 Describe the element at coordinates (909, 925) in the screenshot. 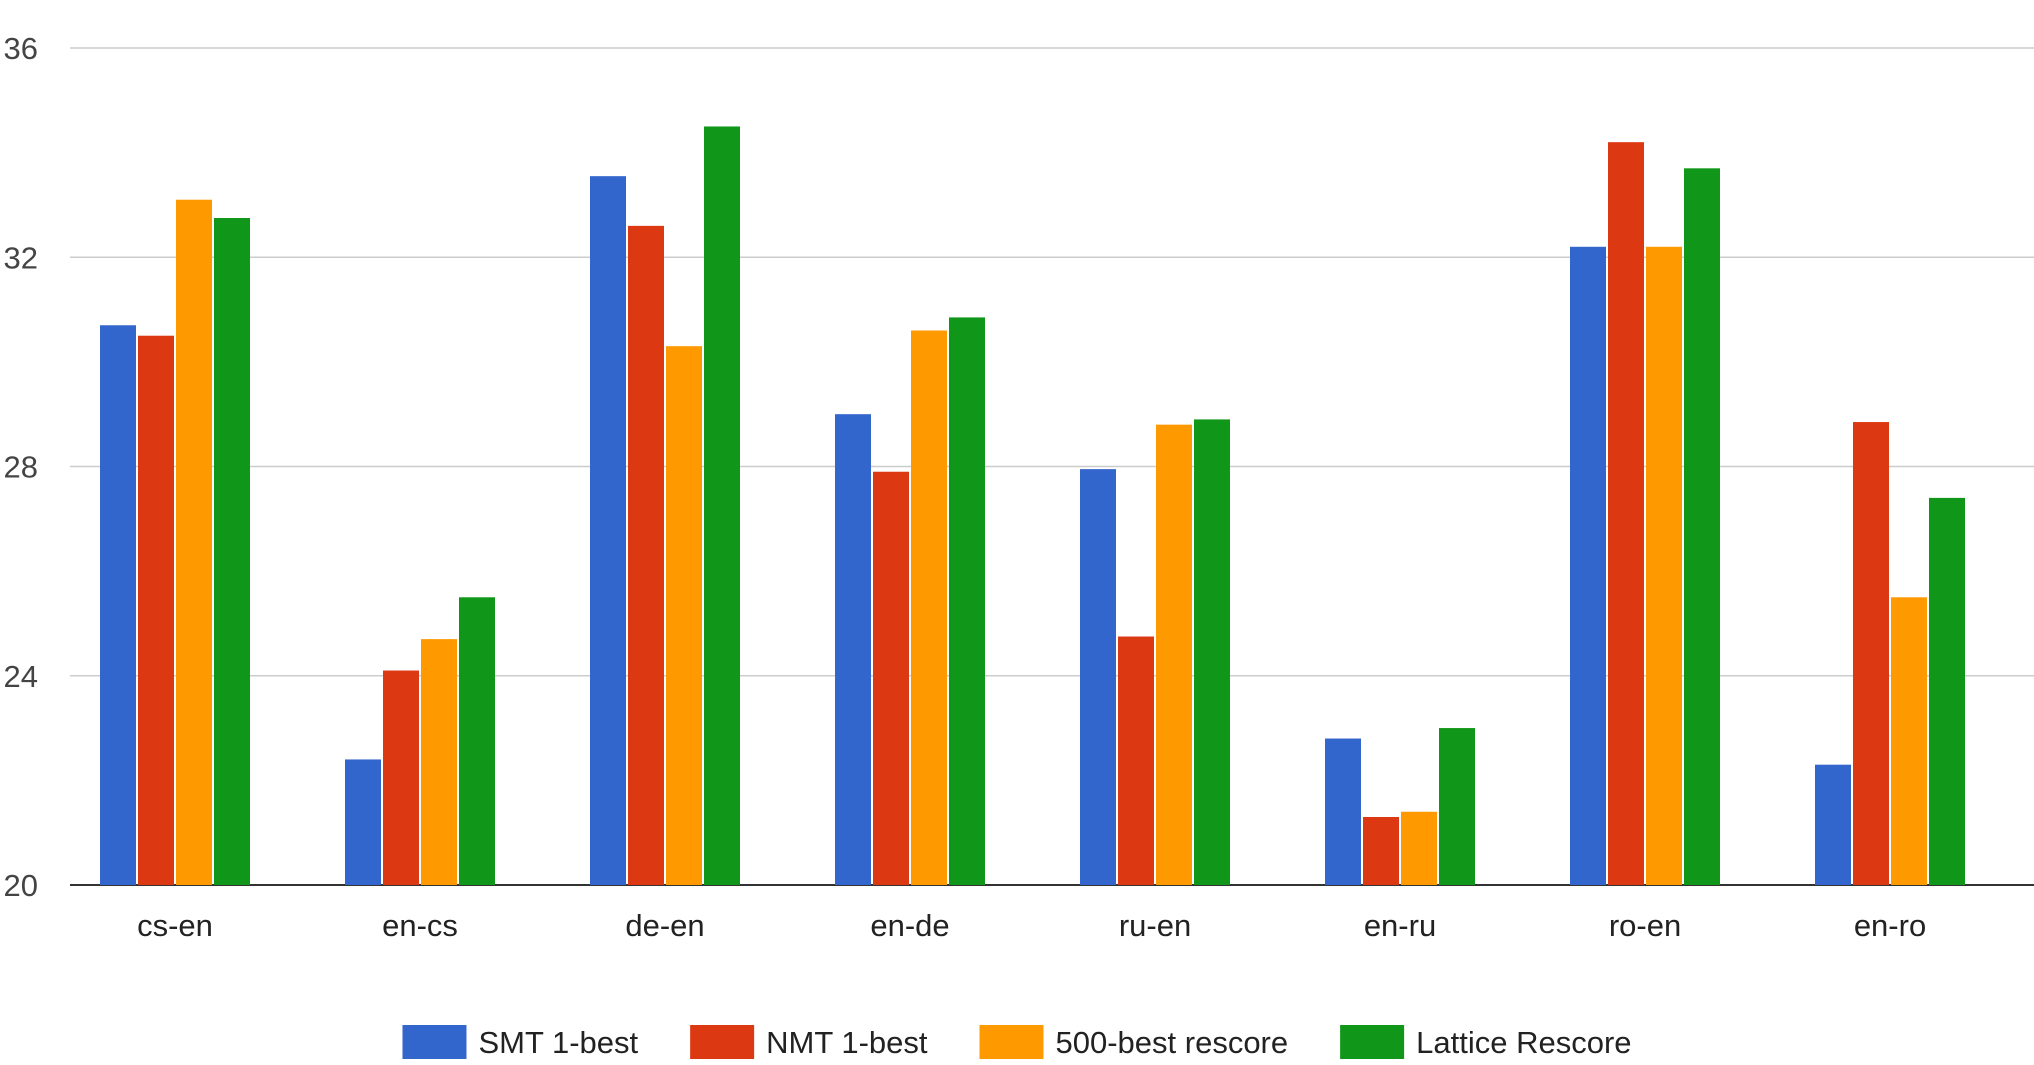

I see `x-tick-label: en-de` at that location.